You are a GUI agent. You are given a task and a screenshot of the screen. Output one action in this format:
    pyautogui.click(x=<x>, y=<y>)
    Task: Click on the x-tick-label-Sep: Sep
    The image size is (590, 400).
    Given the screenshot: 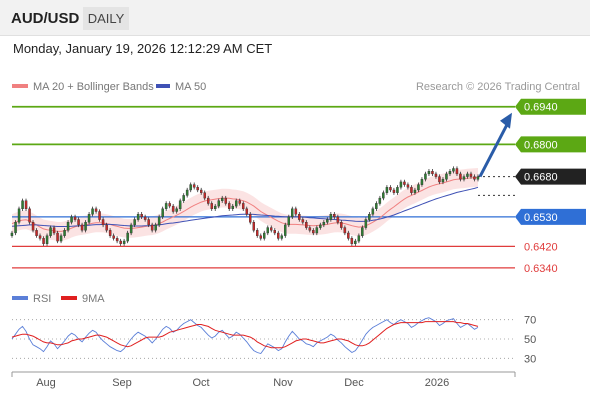 What is the action you would take?
    pyautogui.click(x=122, y=383)
    